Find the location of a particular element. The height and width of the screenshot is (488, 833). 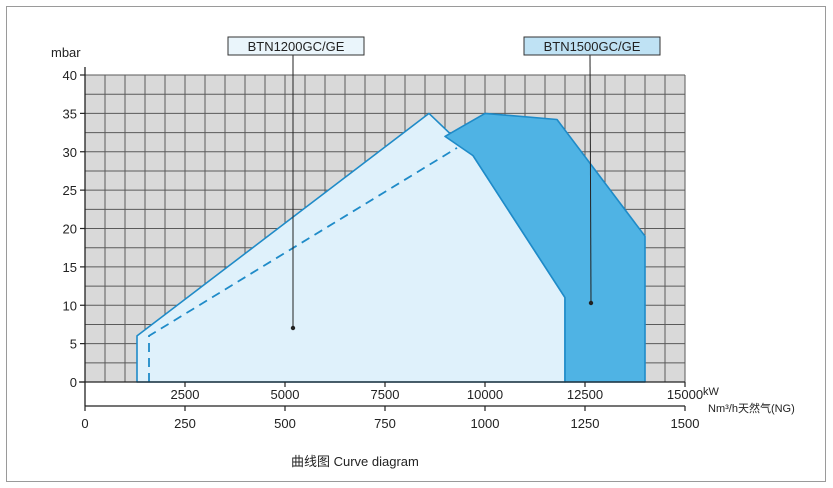

x-tick-label-nm3h: 1500 is located at coordinates (685, 423).